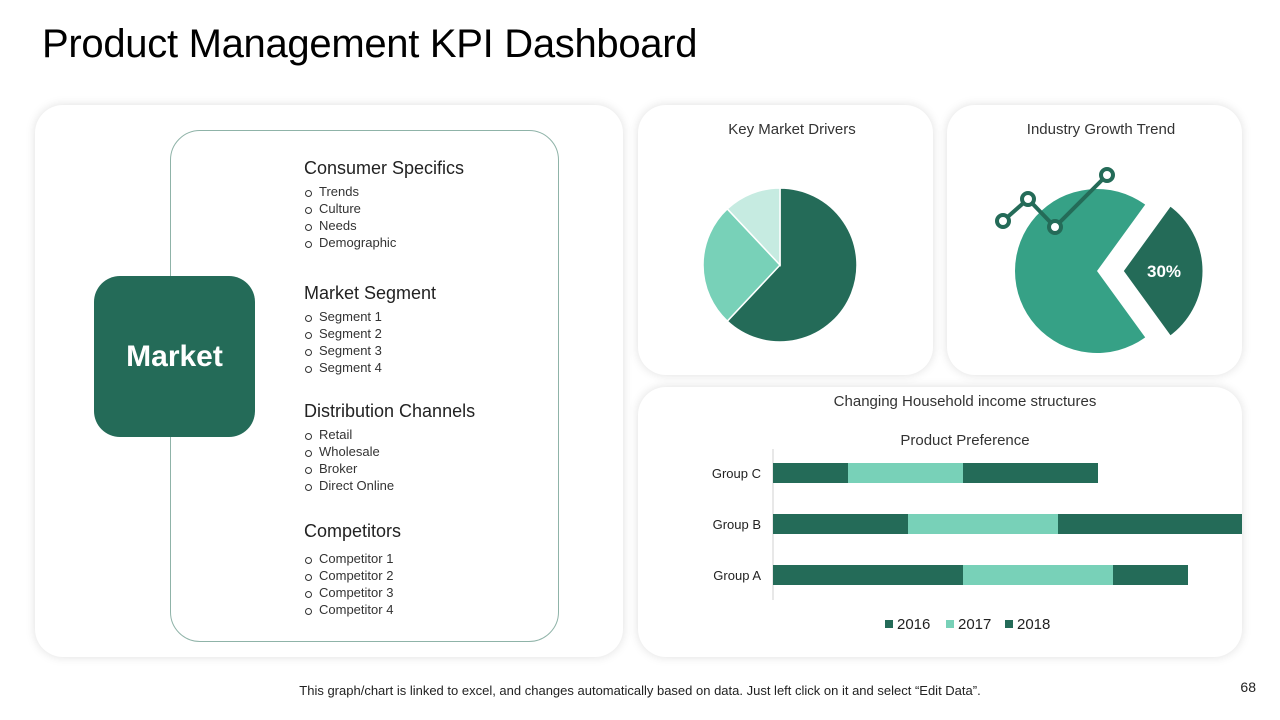  Describe the element at coordinates (1248, 687) in the screenshot. I see `page-number: 68` at that location.